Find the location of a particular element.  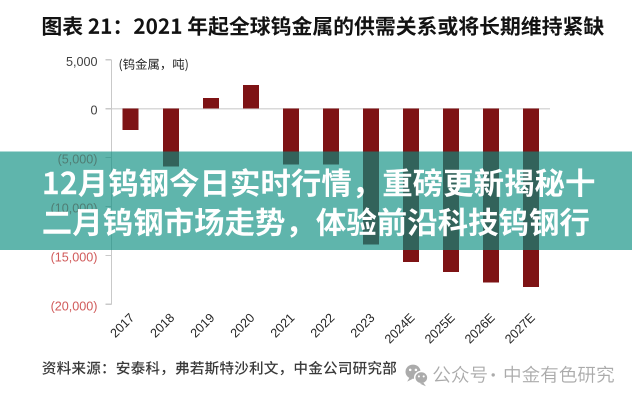

svg-text: 0 is located at coordinates (93, 111).